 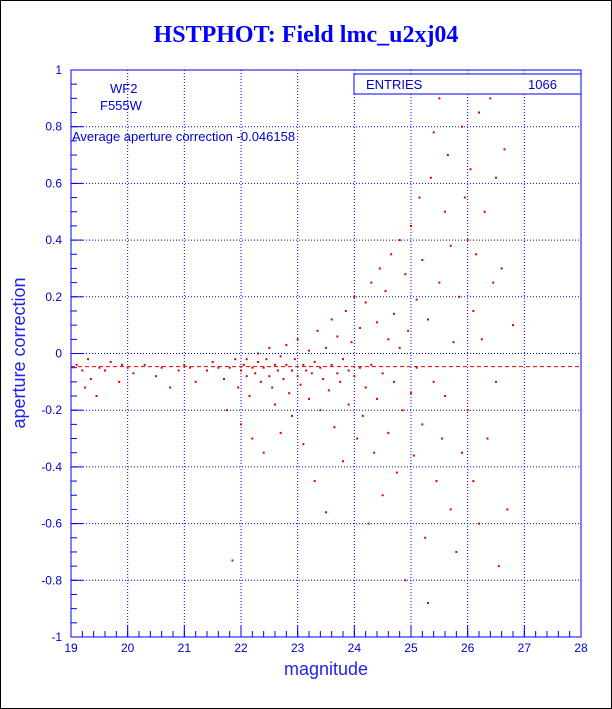 I want to click on entries-label: ENTRIES, so click(x=394, y=84).